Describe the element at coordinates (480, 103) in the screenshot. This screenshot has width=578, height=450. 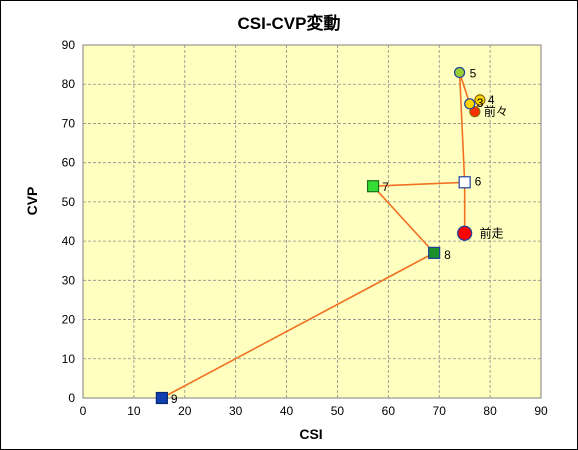
I see `point-label-3: 3` at that location.